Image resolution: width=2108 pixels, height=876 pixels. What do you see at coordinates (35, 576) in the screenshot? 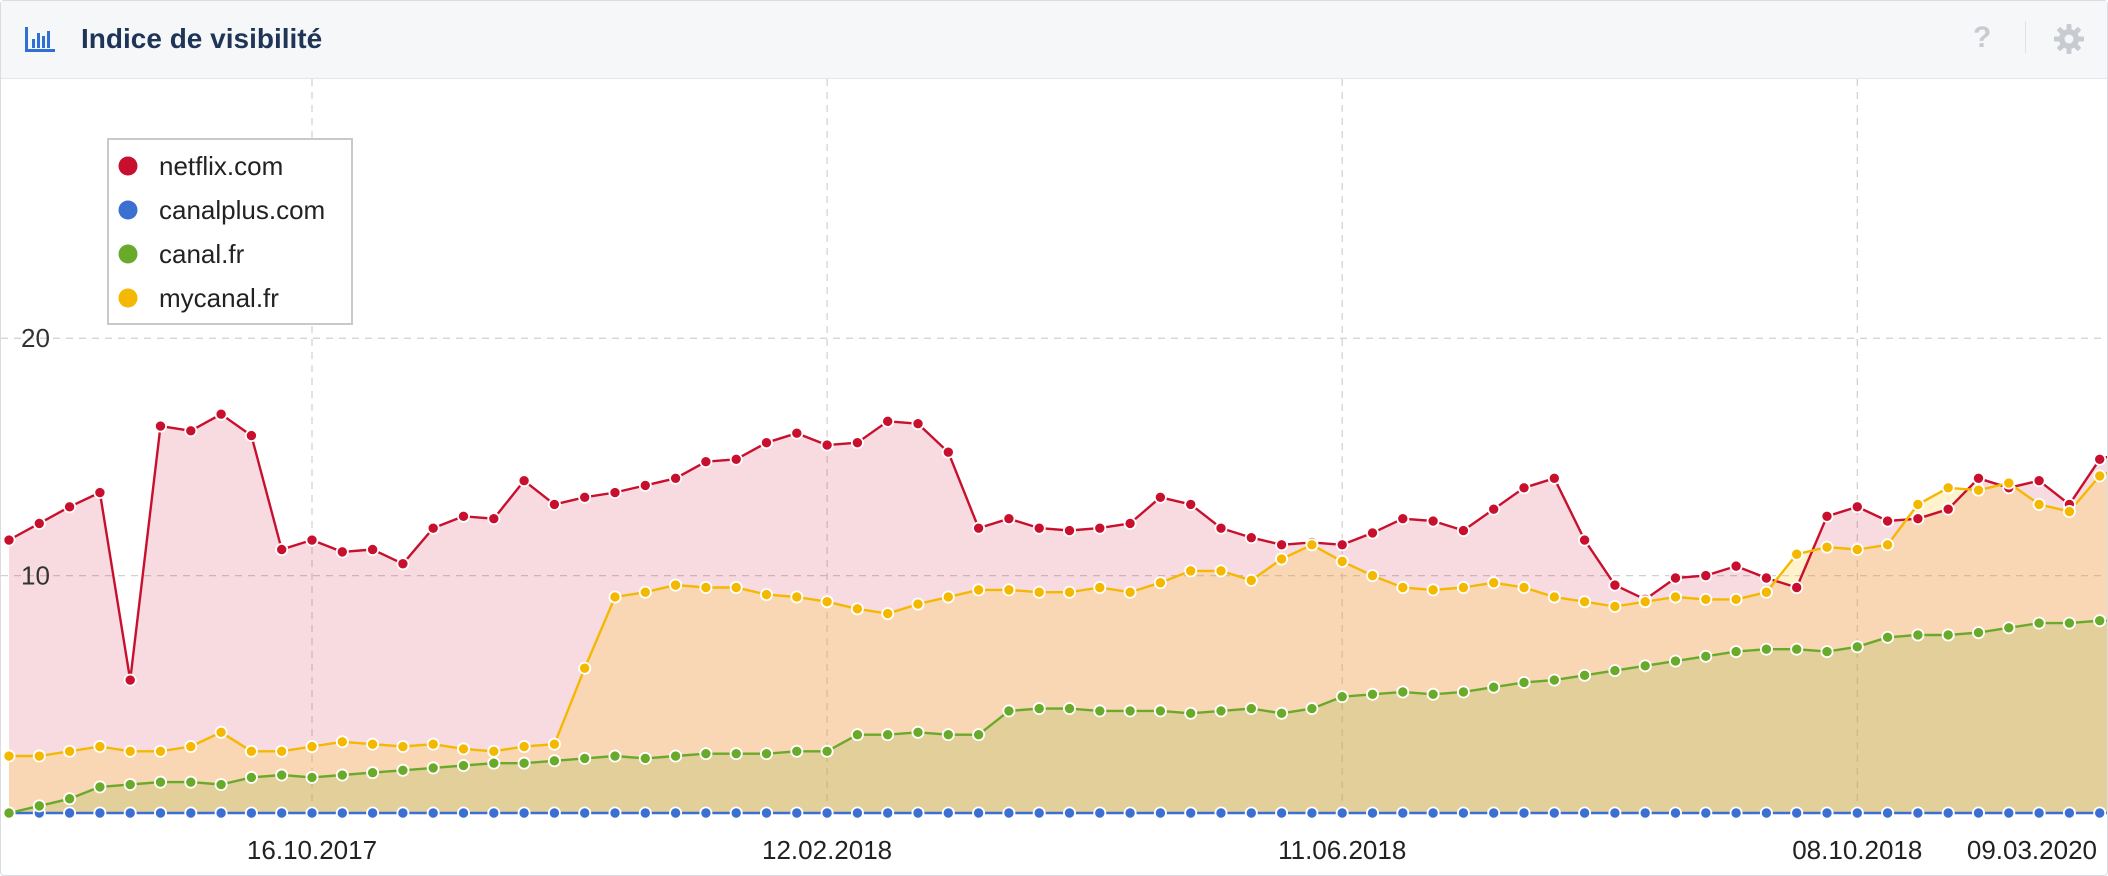
I see `y-tick-label: 10` at bounding box center [35, 576].